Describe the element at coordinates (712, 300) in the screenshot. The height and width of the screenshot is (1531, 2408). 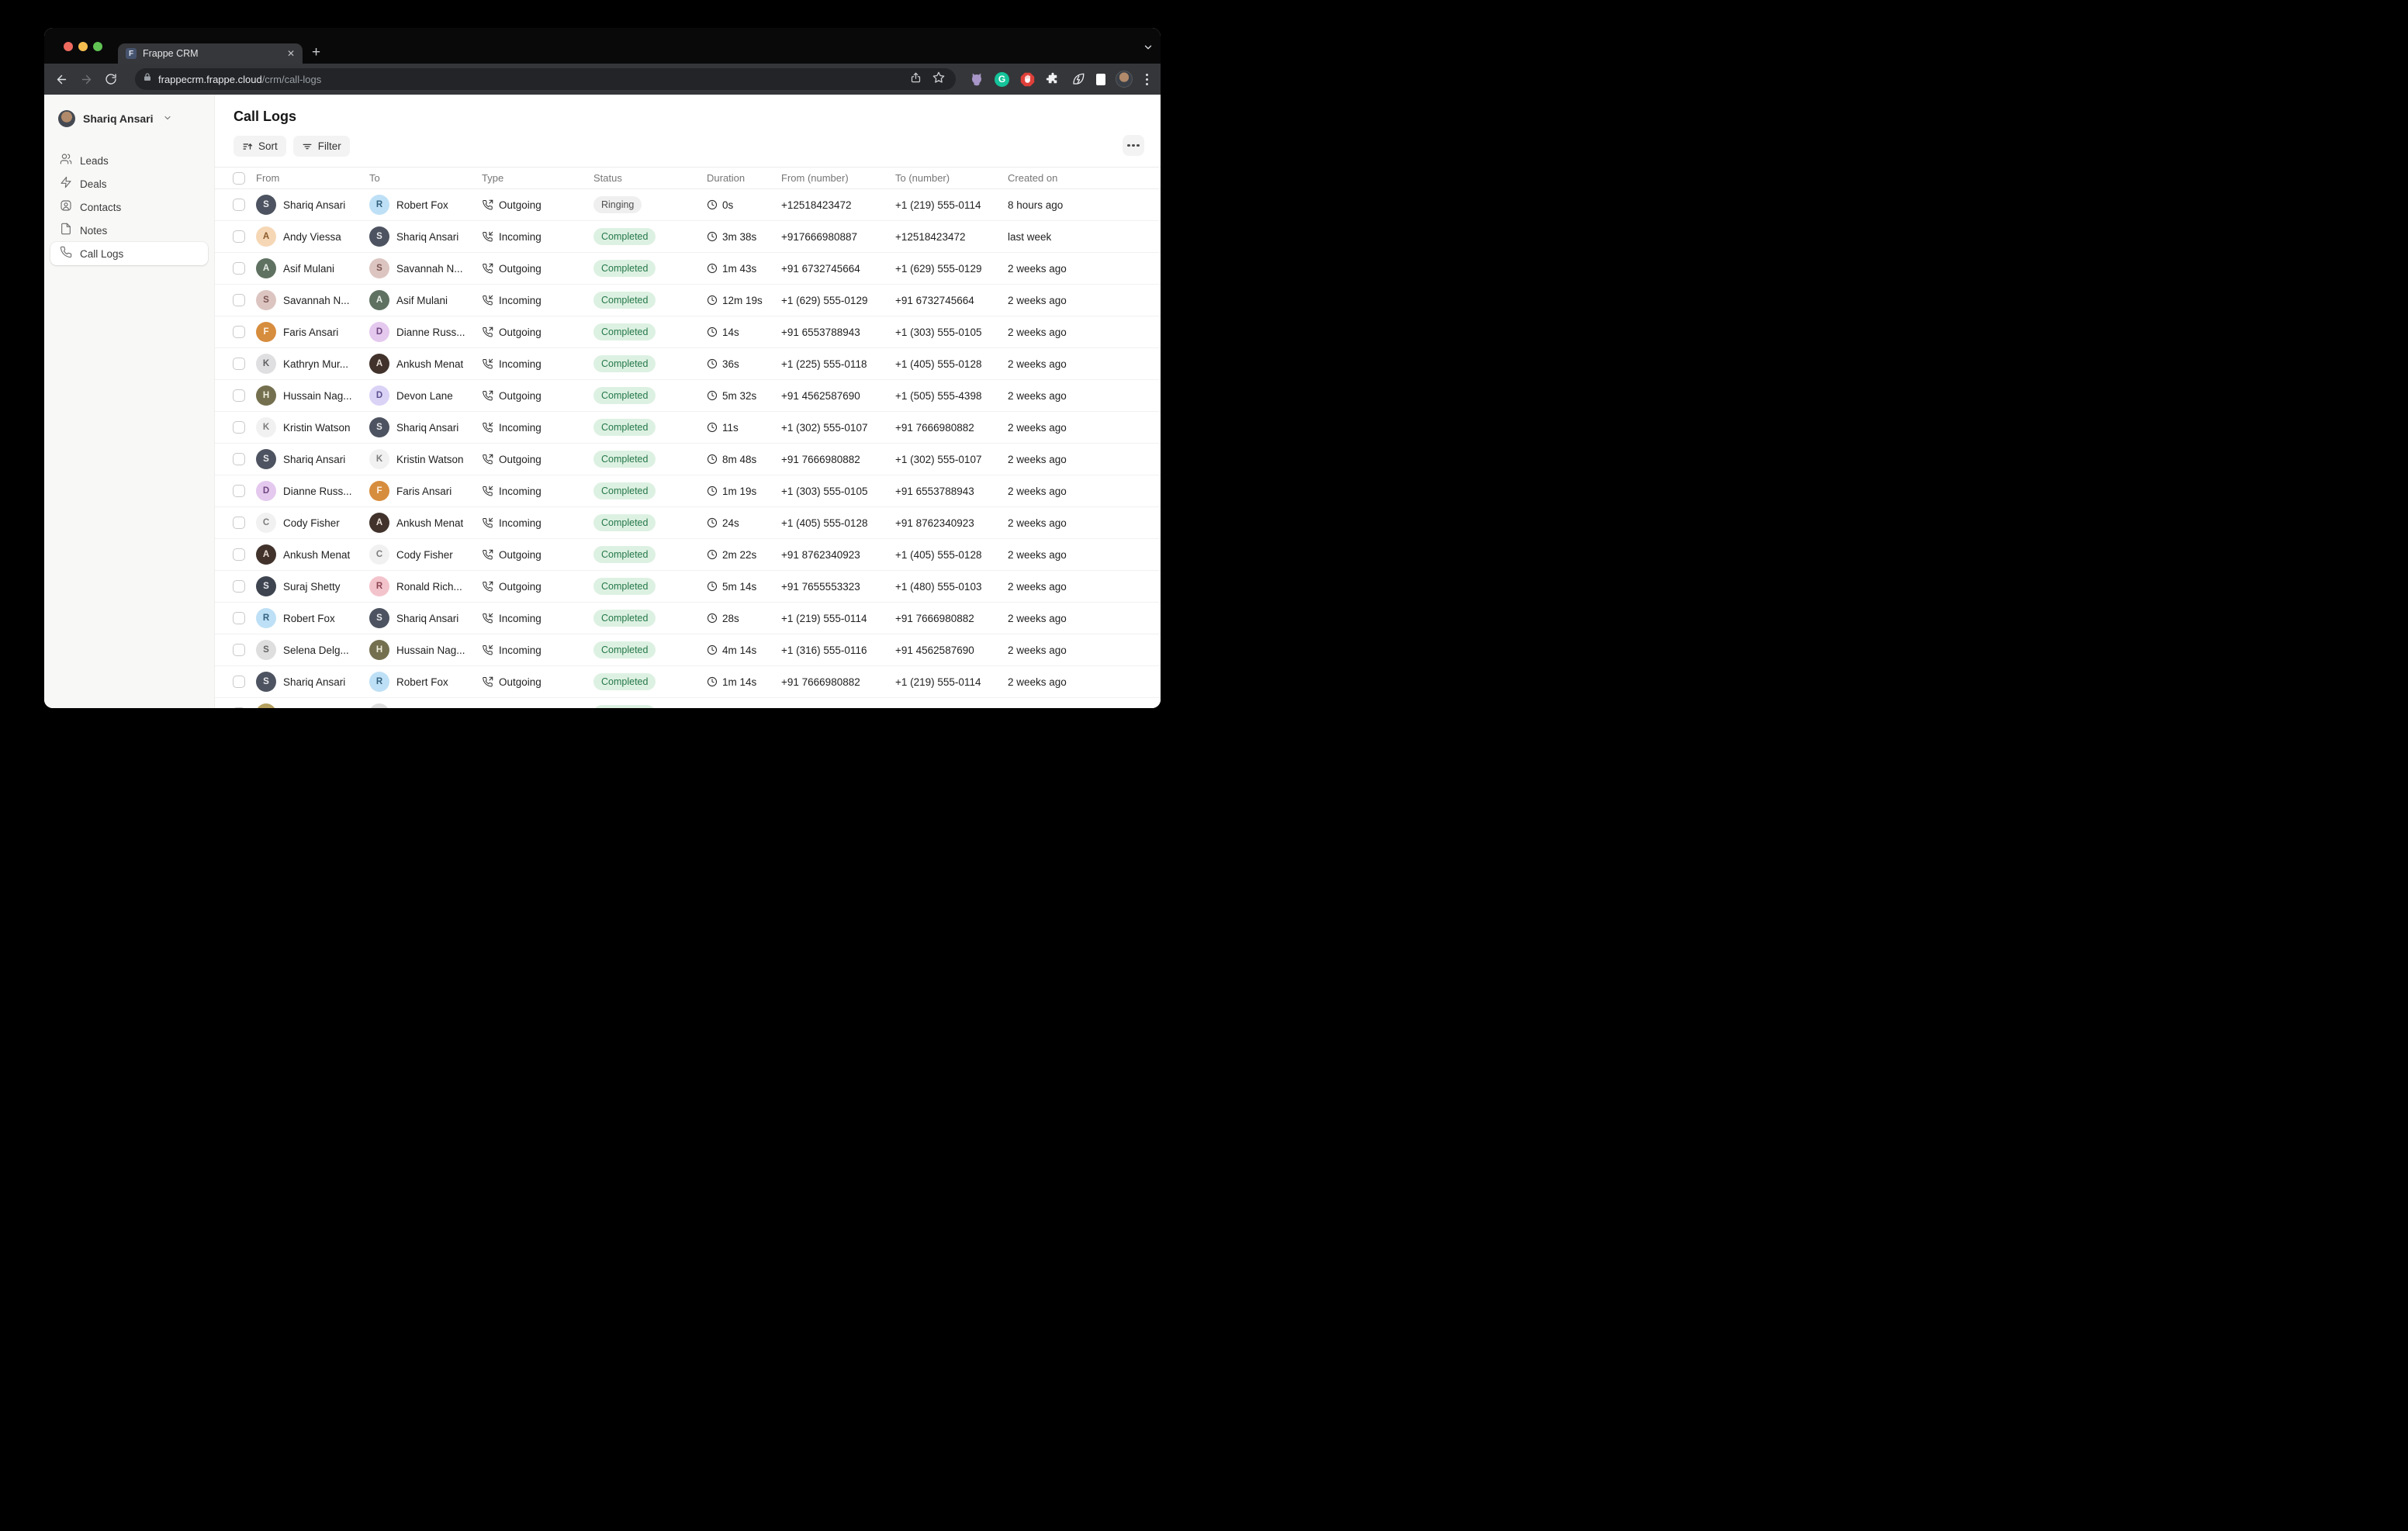
I see `clock-icon` at that location.